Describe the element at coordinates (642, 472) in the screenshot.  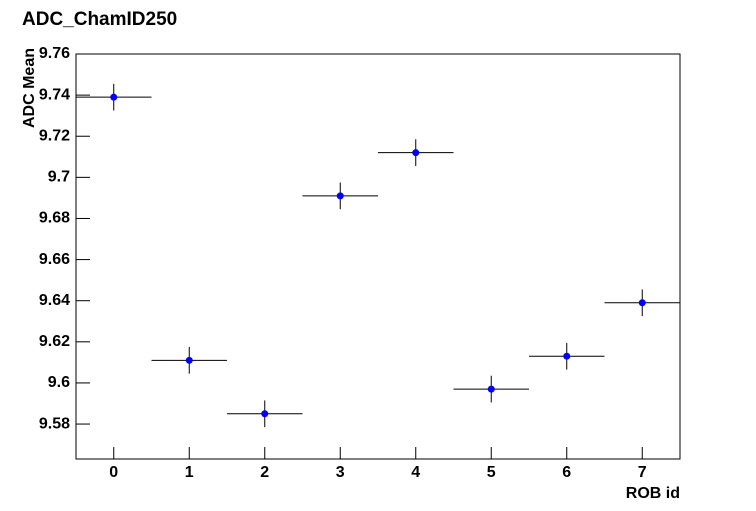
I see `x-tick-label: 7` at that location.